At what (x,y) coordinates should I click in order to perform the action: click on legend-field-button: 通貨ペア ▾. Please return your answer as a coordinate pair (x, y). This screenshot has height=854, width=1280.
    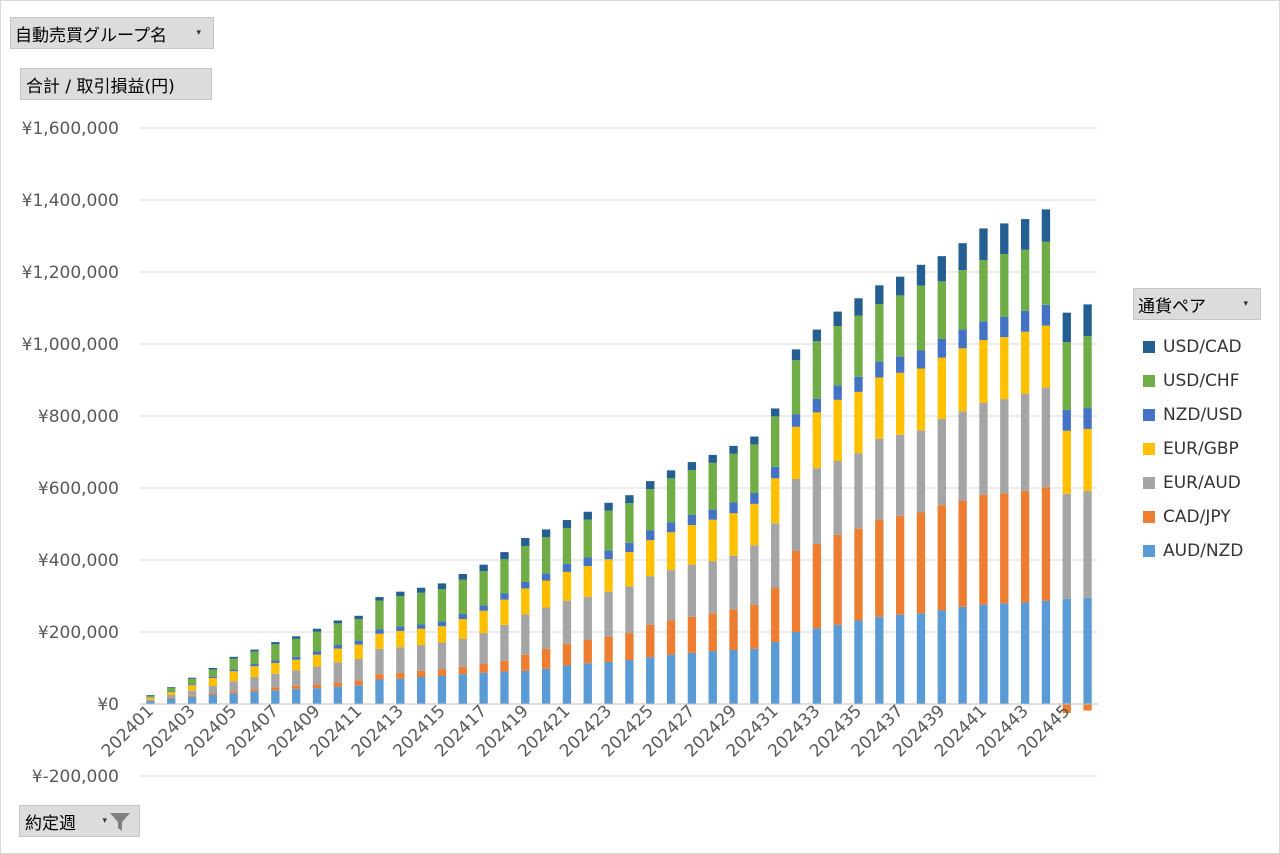
    Looking at the image, I should click on (1197, 304).